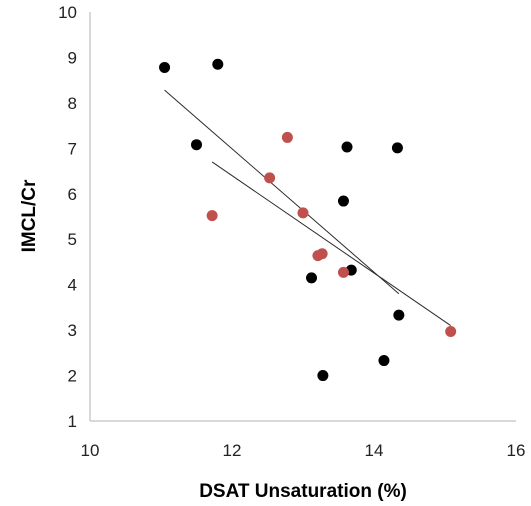  Describe the element at coordinates (374, 450) in the screenshot. I see `x-tick-label: 14` at that location.